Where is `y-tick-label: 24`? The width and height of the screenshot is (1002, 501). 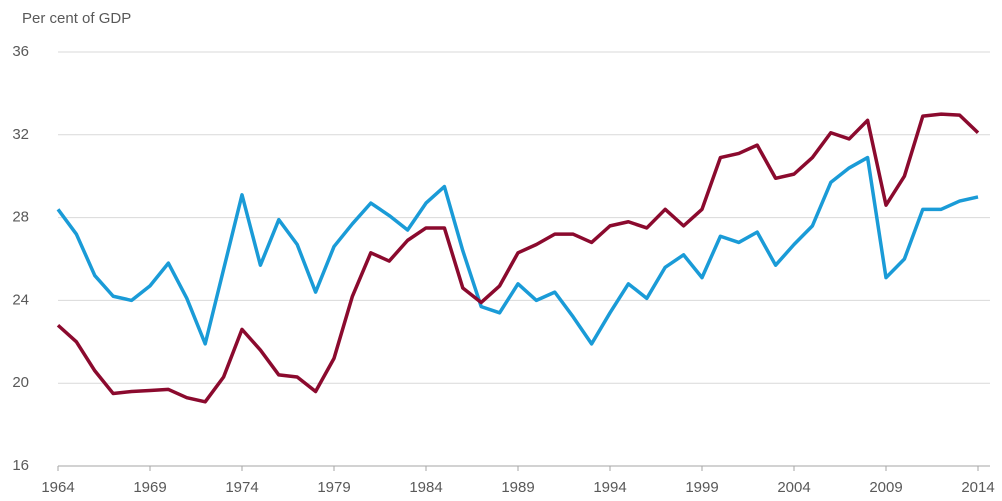
y-tick-label: 24 is located at coordinates (20, 299).